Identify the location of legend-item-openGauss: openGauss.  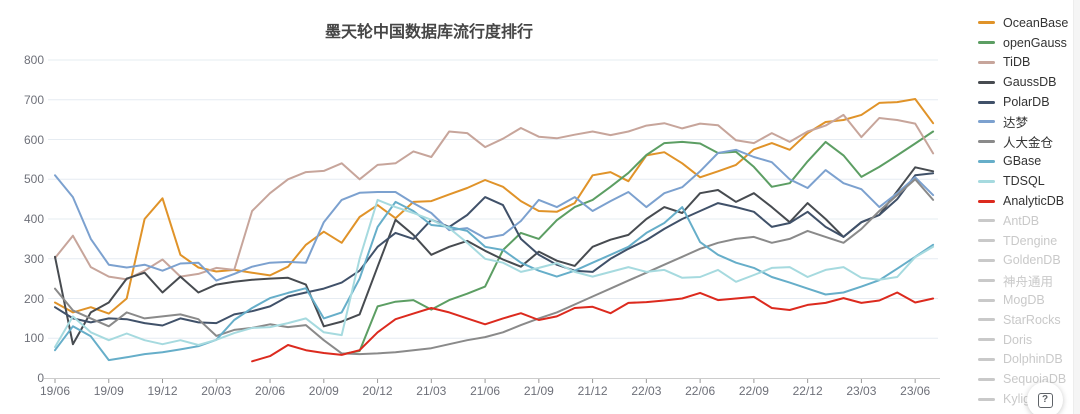
(1028, 43).